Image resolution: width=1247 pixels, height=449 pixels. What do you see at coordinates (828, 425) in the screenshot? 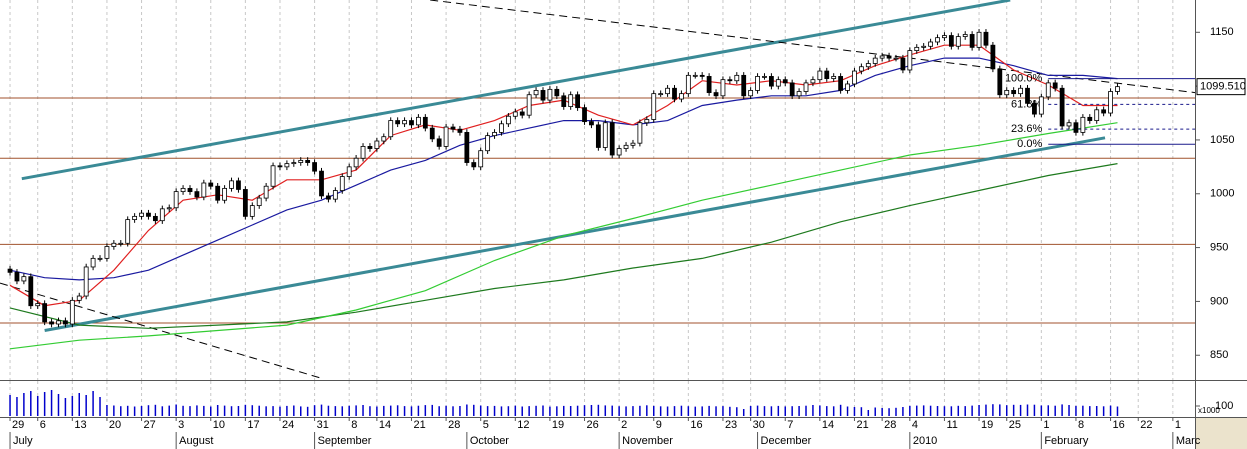
I see `x-tick-label: 14` at bounding box center [828, 425].